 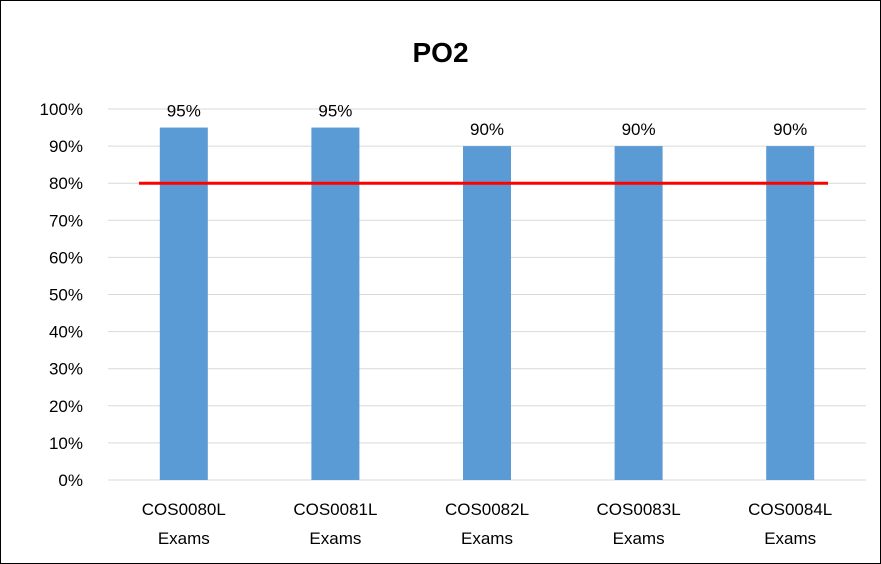 I want to click on y-tick-label: 30%, so click(x=66, y=369).